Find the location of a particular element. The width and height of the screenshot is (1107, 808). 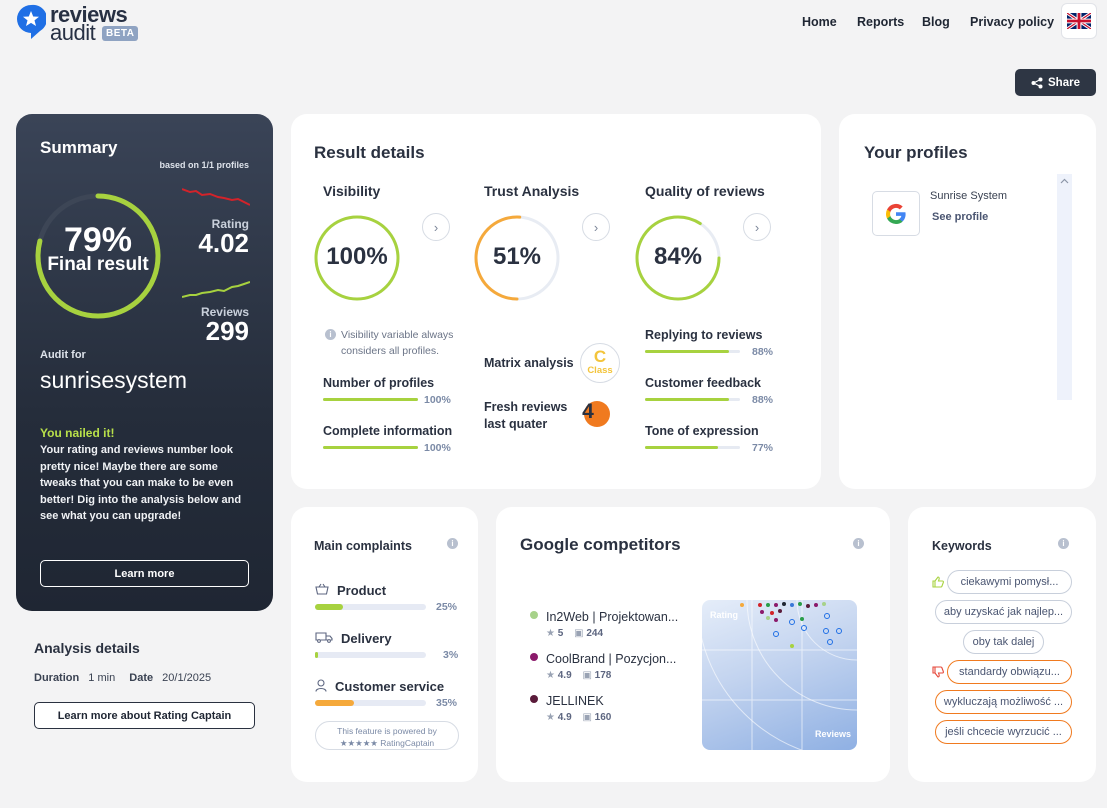

complaint-customer-service-pct: 35% is located at coordinates (447, 703).